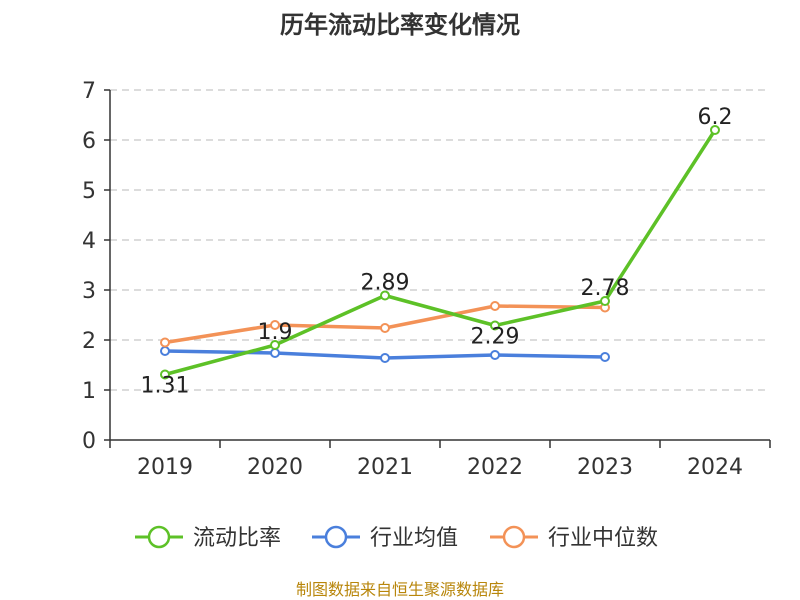  I want to click on data-point-行业均值-2019, so click(165, 351).